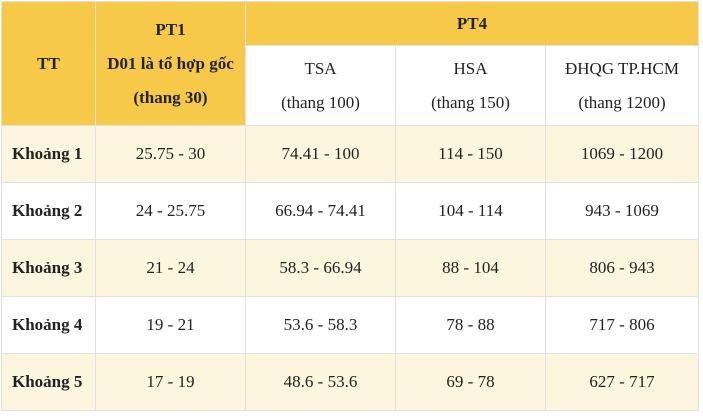 This screenshot has height=416, width=703. Describe the element at coordinates (170, 268) in the screenshot. I see `table-cell: 21 - 24` at that location.